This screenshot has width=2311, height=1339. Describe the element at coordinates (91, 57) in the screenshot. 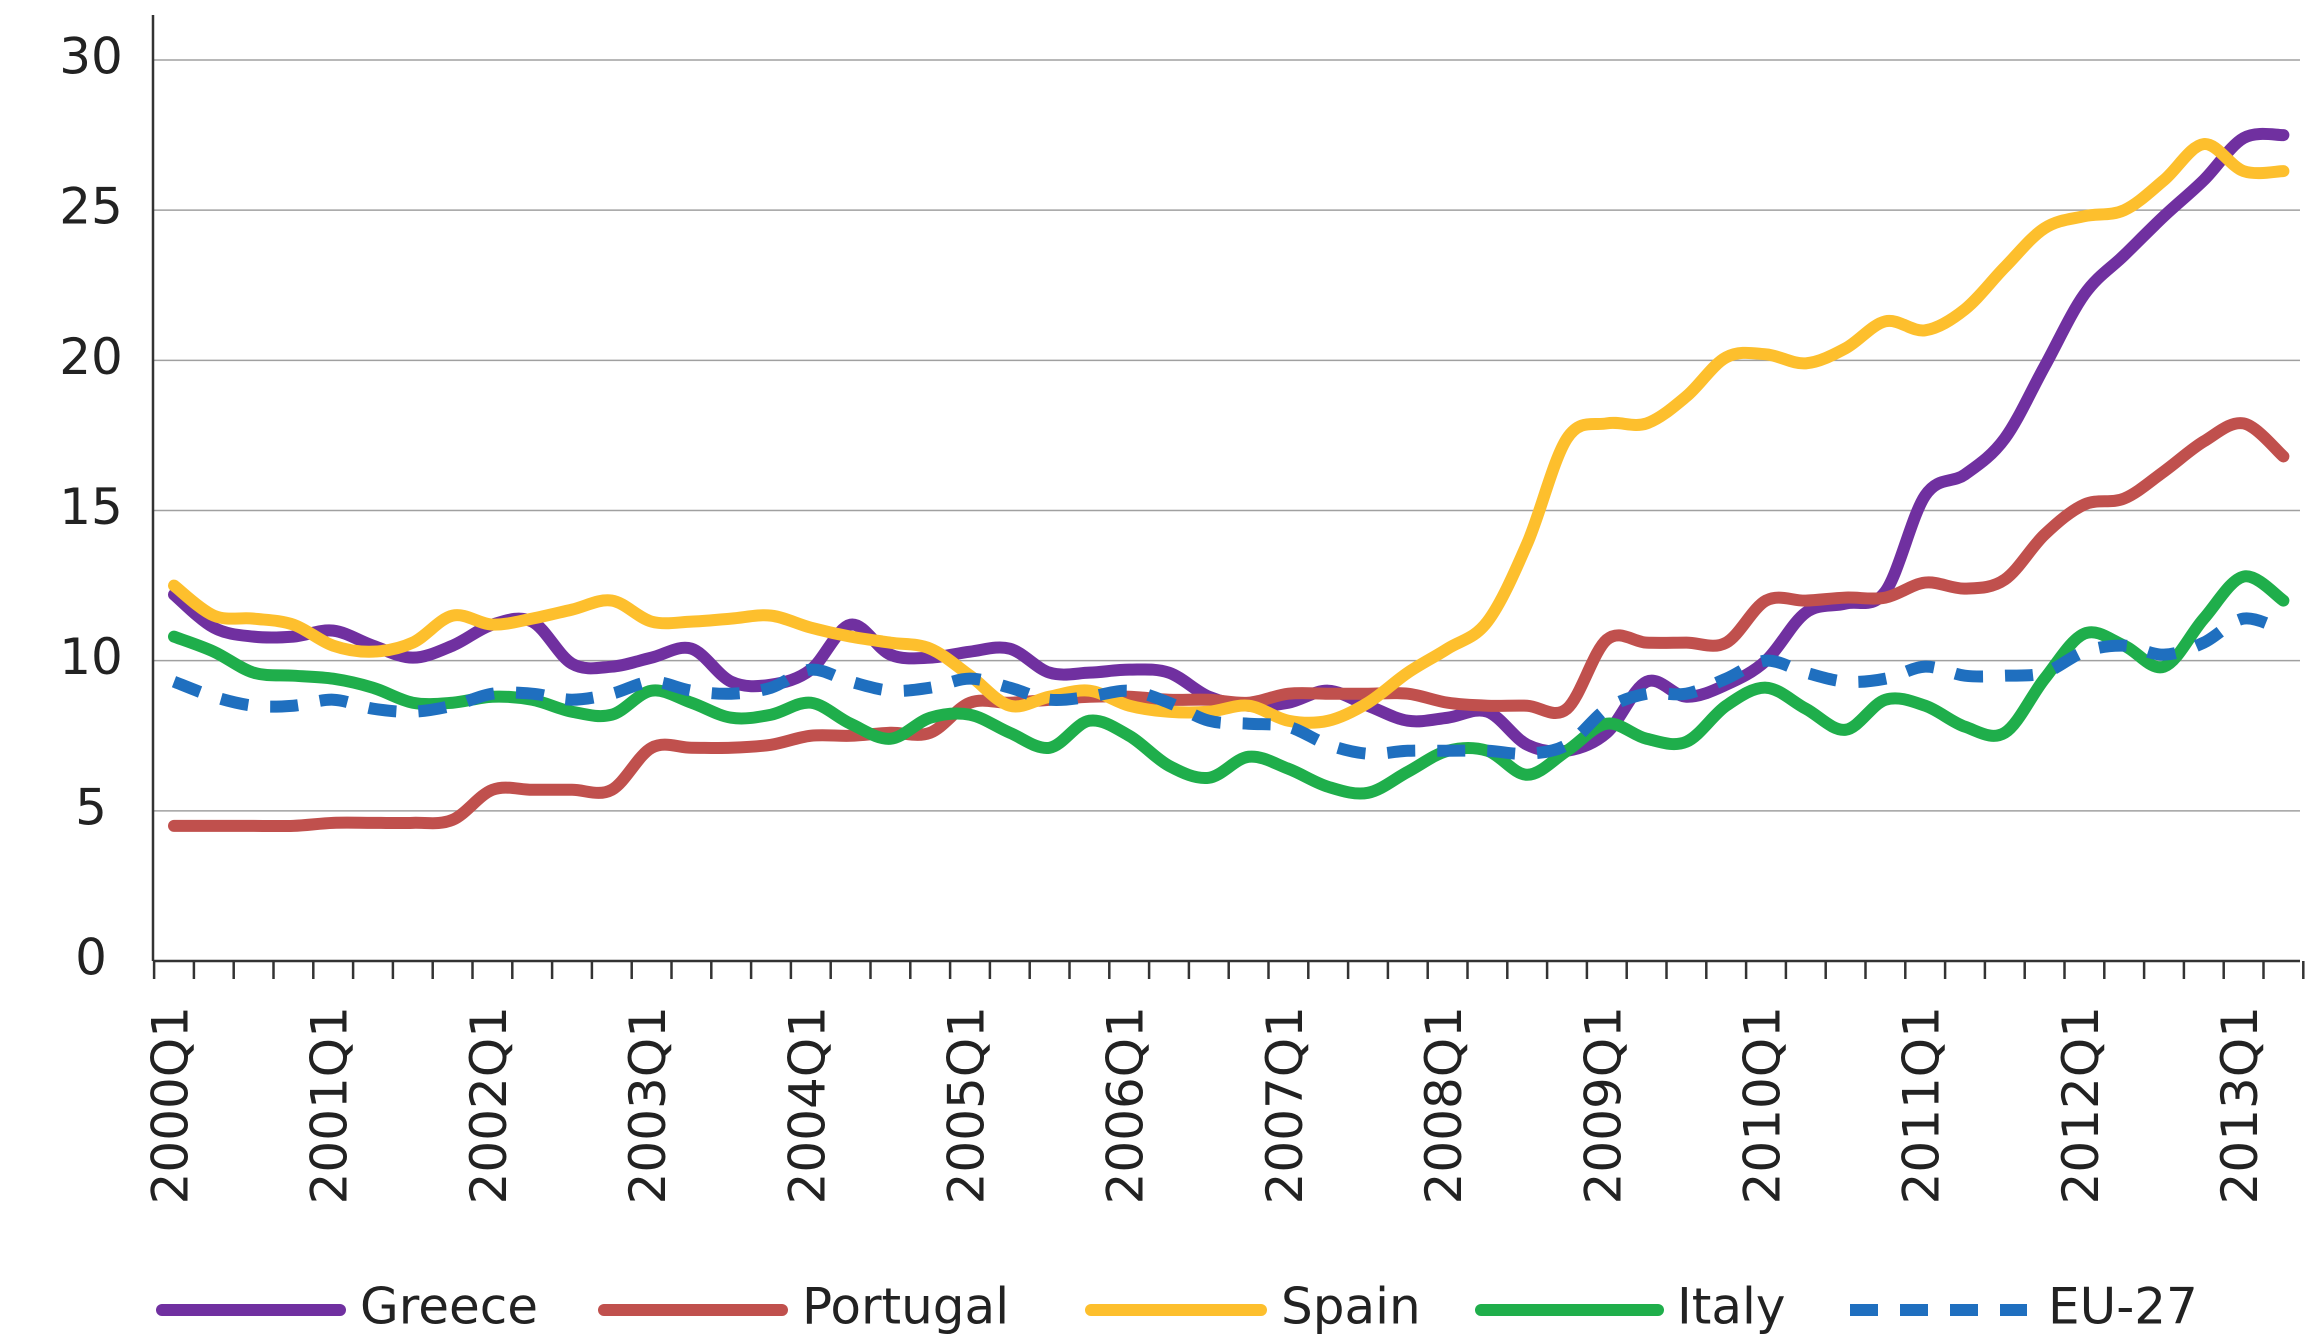

I see `y-tick-label: 30` at that location.